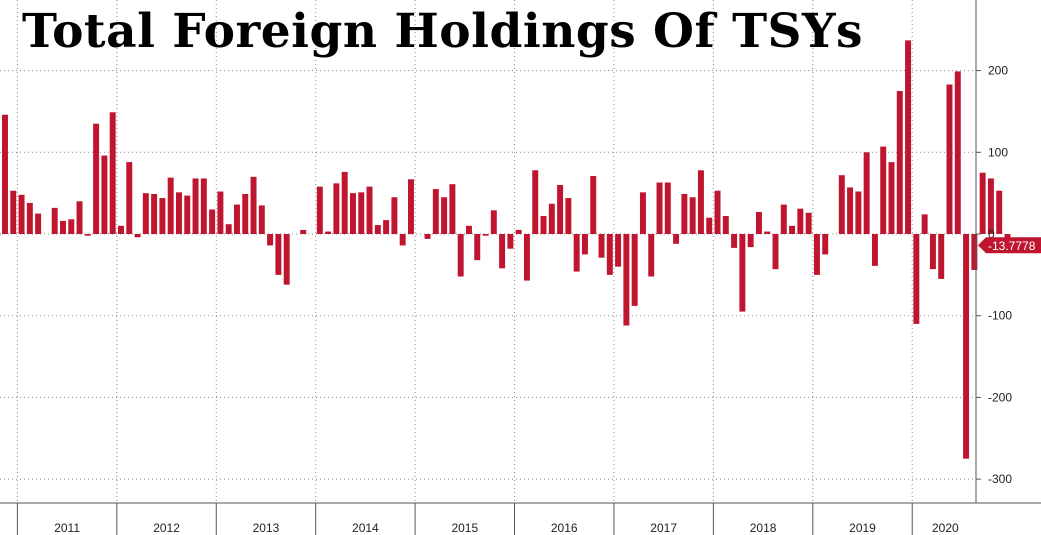 This screenshot has height=535, width=1041. I want to click on last-value-label: -13.7778, so click(1012, 246).